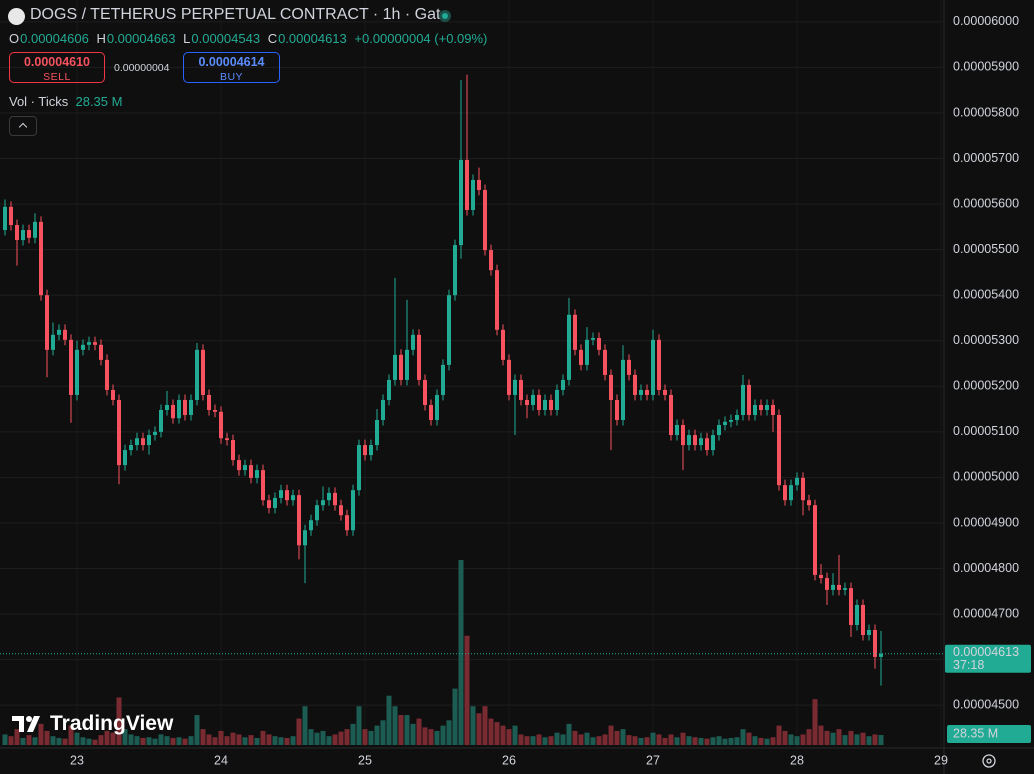 The width and height of the screenshot is (1034, 774). What do you see at coordinates (112, 723) in the screenshot?
I see `logo-text: TradingView` at bounding box center [112, 723].